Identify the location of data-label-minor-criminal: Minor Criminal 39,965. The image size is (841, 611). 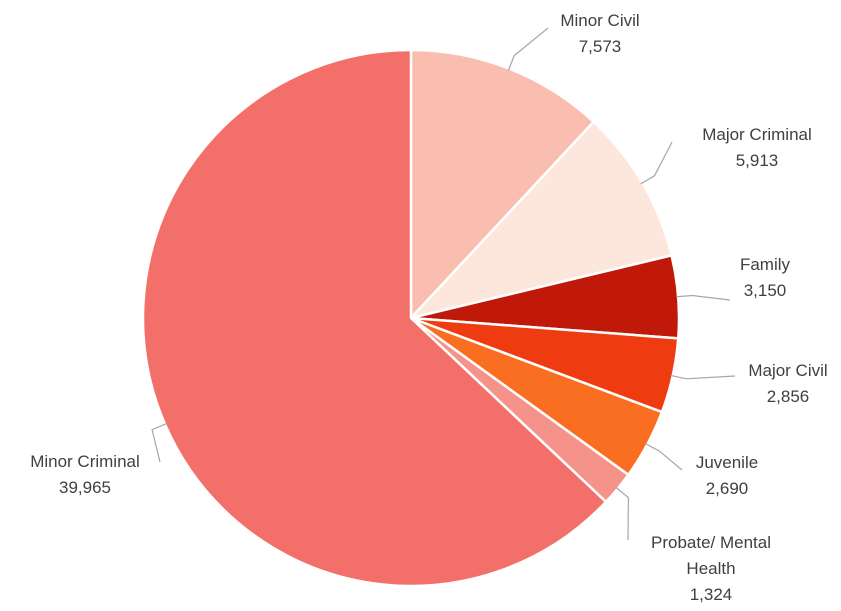
(85, 474).